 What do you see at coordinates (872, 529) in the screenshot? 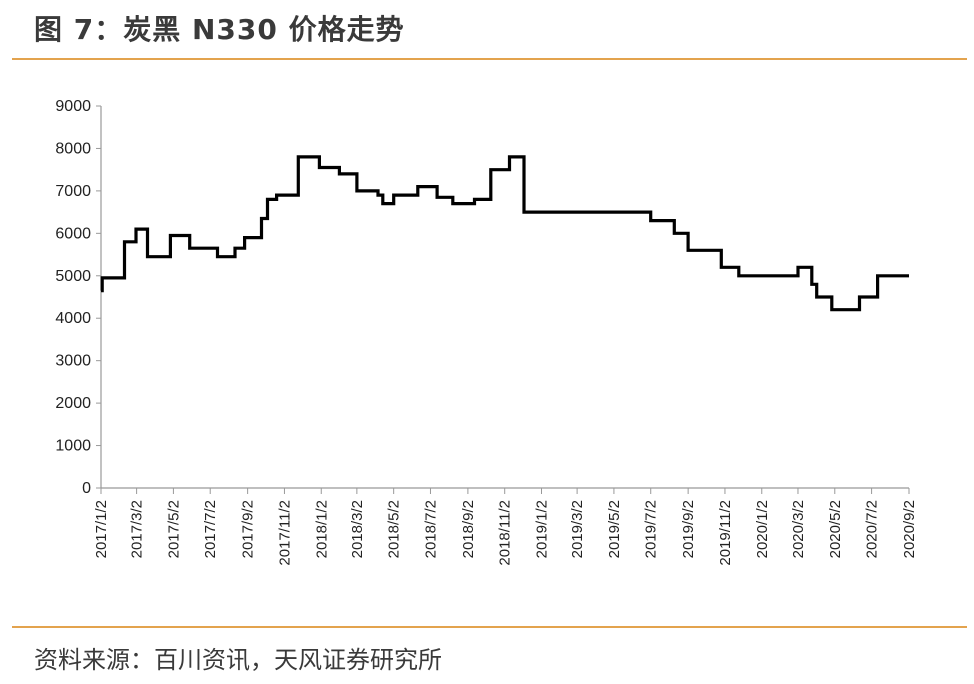
I see `x-tick-label: 2020/7/2` at bounding box center [872, 529].